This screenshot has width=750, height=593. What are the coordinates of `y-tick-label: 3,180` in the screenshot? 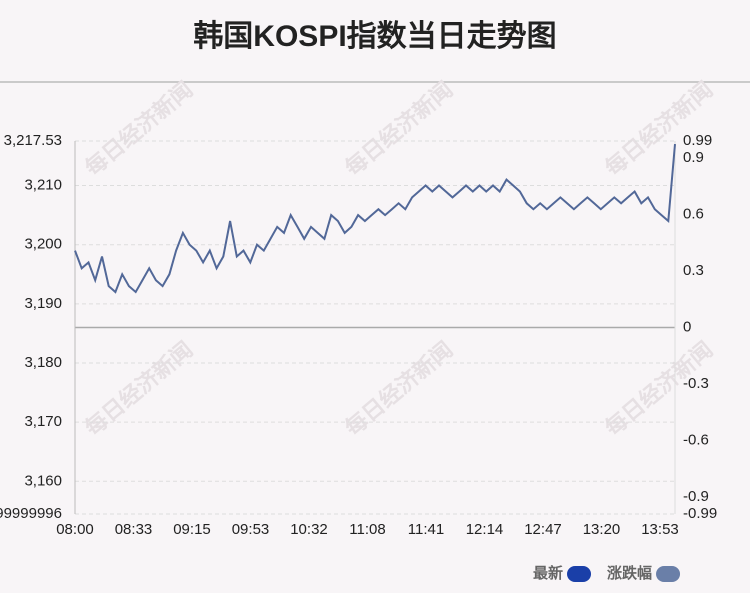 It's located at (43, 362).